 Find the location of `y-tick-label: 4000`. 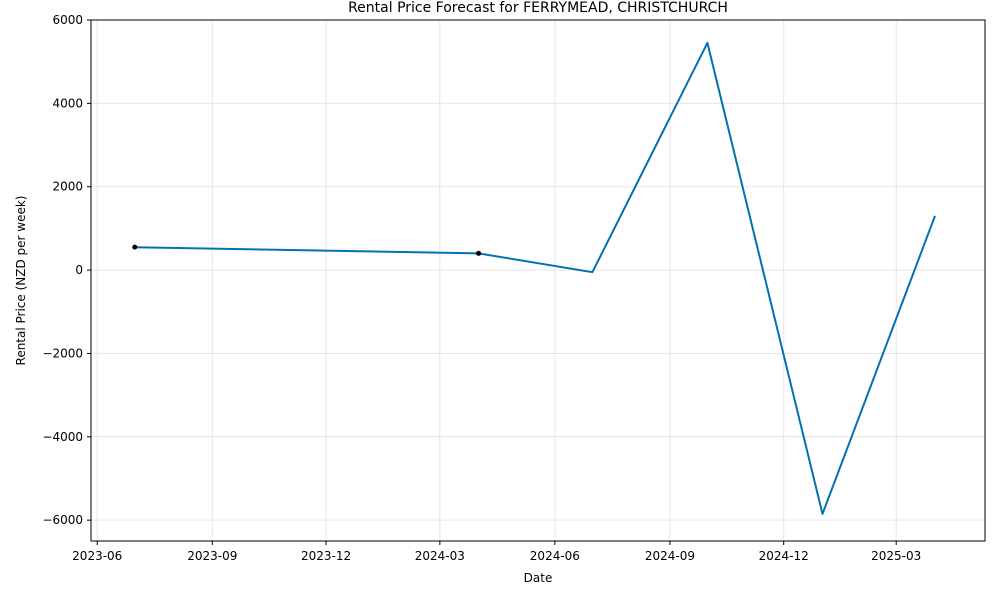

y-tick-label: 4000 is located at coordinates (67, 103).